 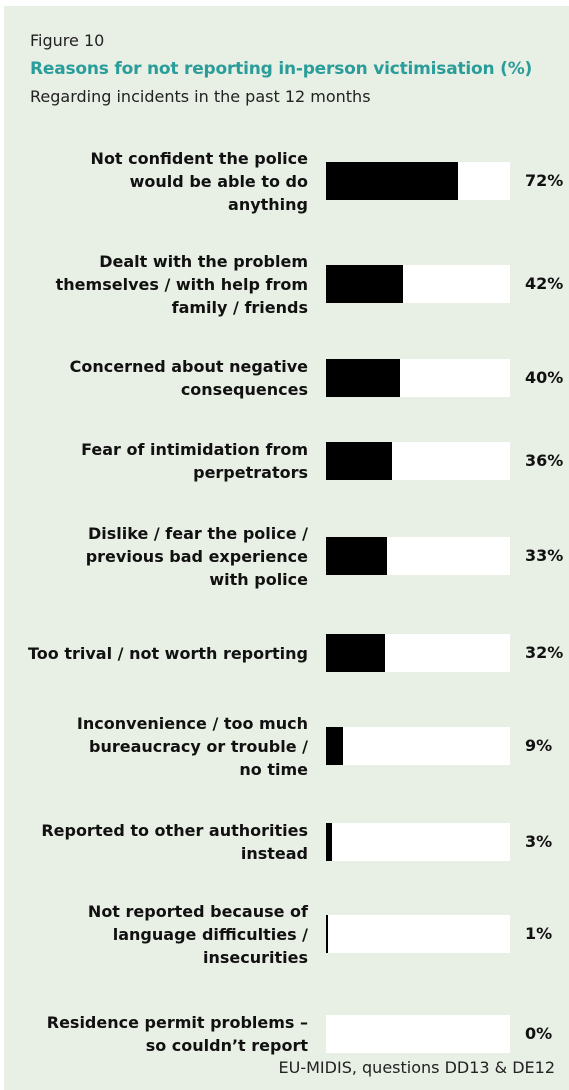 I want to click on category-label-line: themselves / with help from, so click(x=181, y=284).